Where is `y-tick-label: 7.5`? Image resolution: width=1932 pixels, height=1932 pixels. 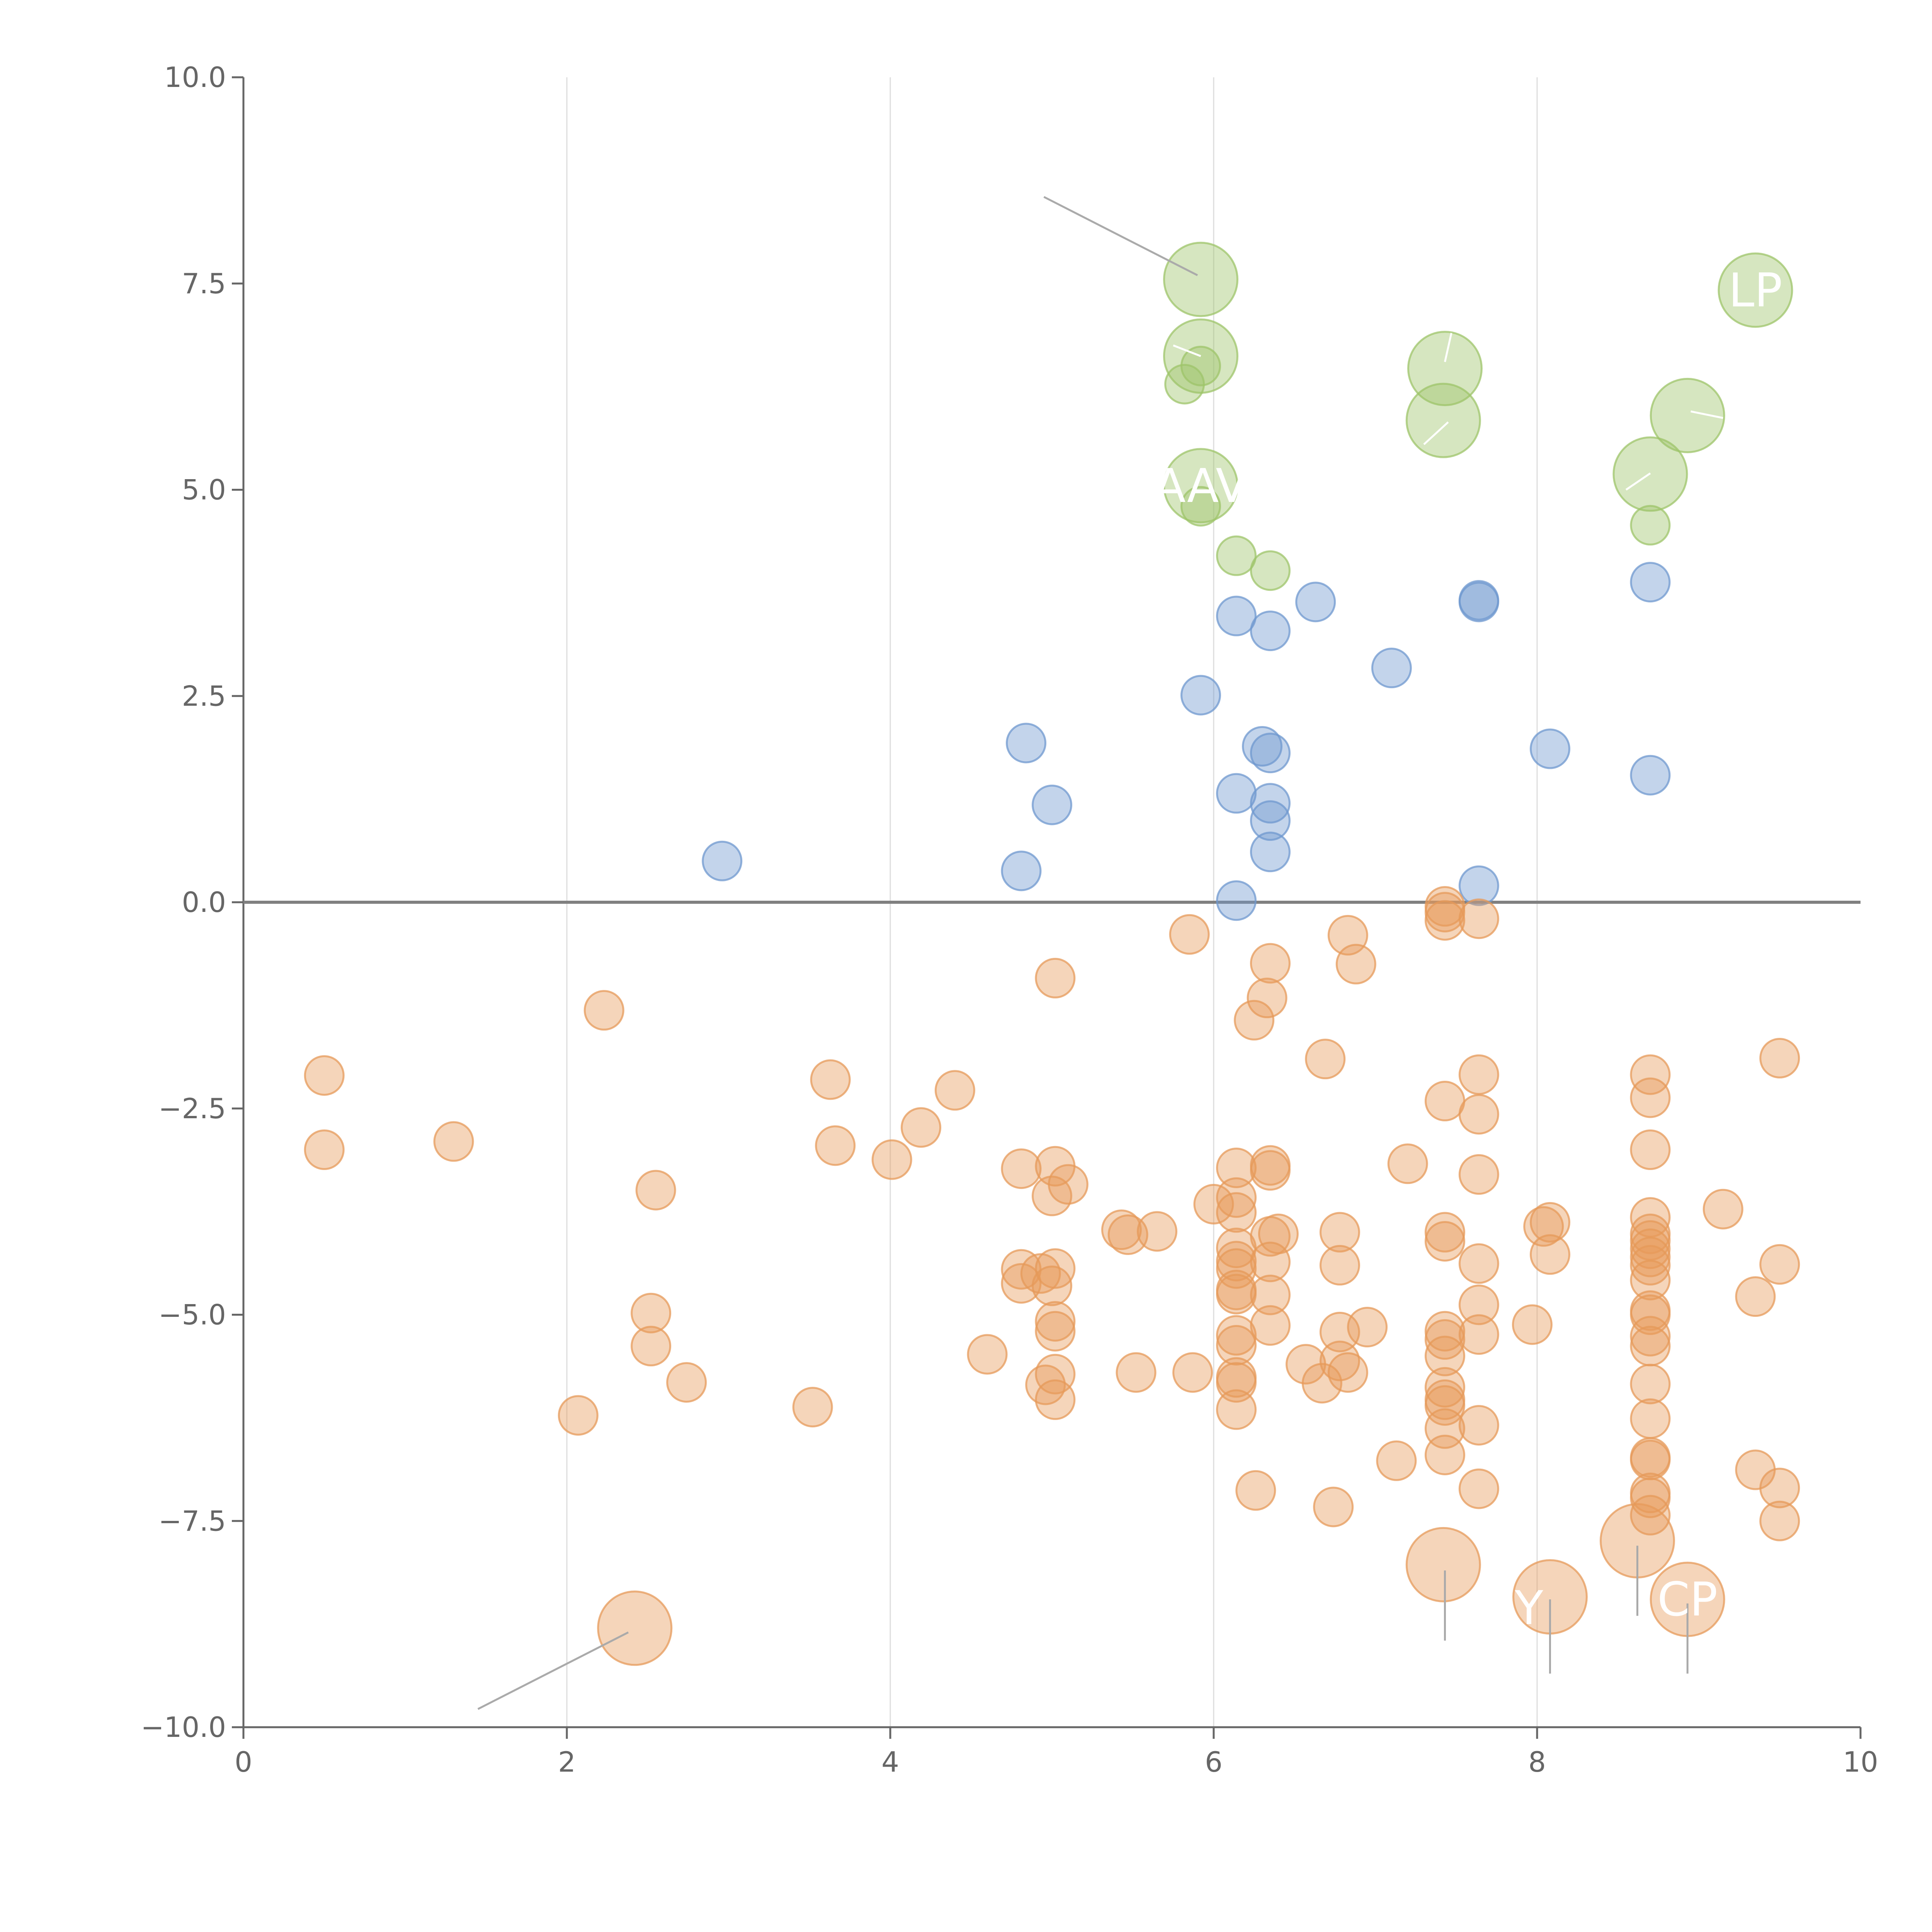
y-tick-label: 7.5 is located at coordinates (204, 284).